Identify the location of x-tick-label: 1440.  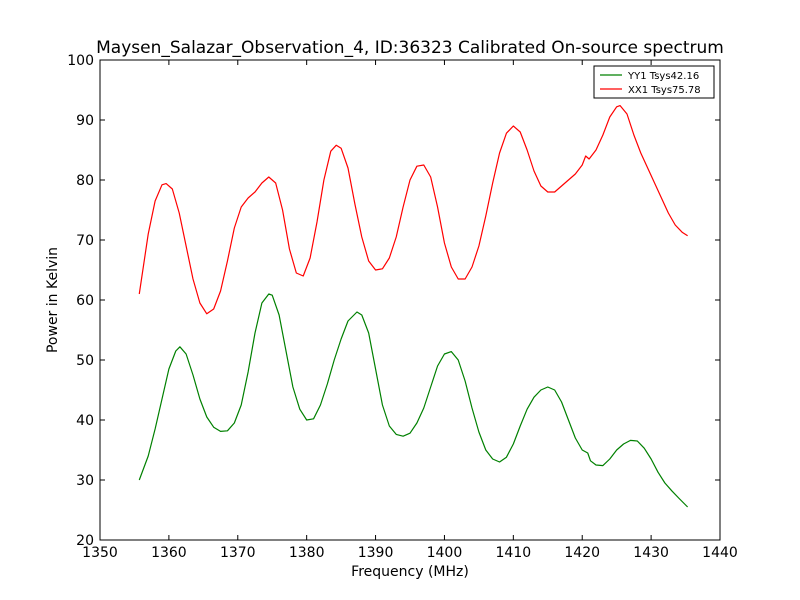
(720, 553).